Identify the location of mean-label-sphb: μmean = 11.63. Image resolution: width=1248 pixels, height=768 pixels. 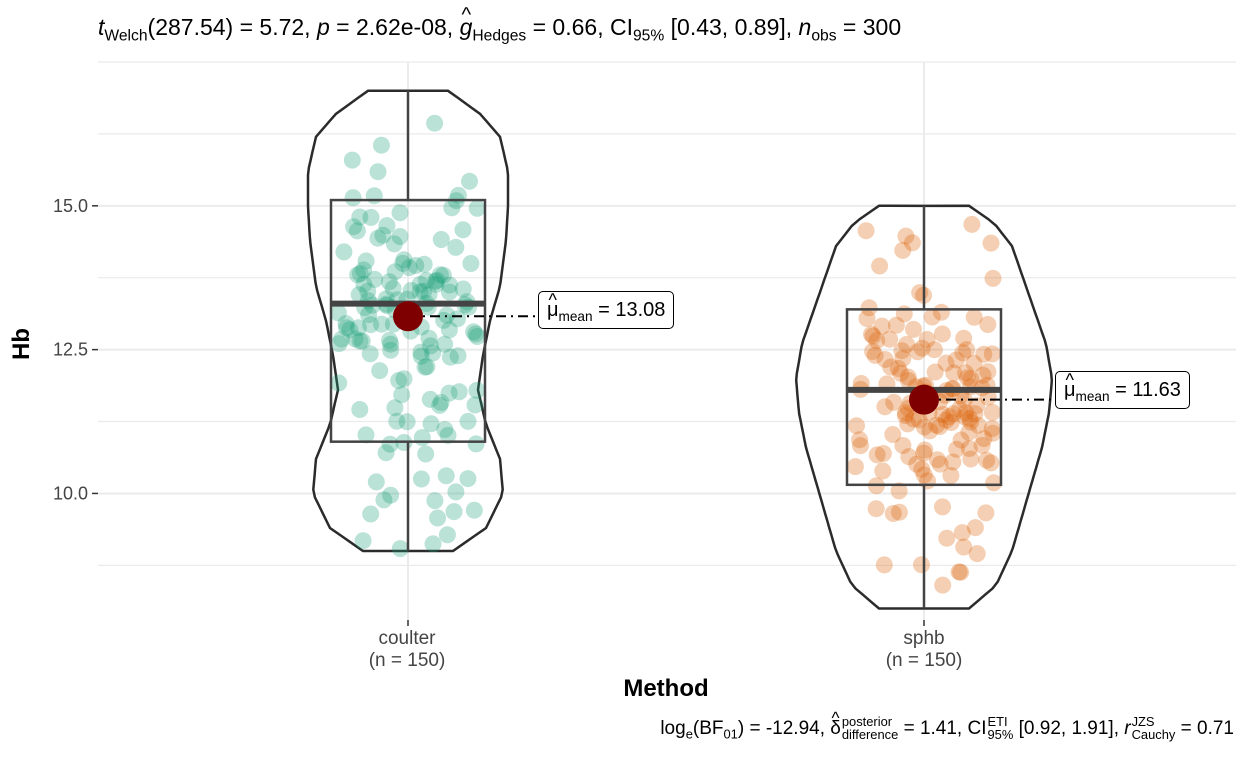
(1122, 390).